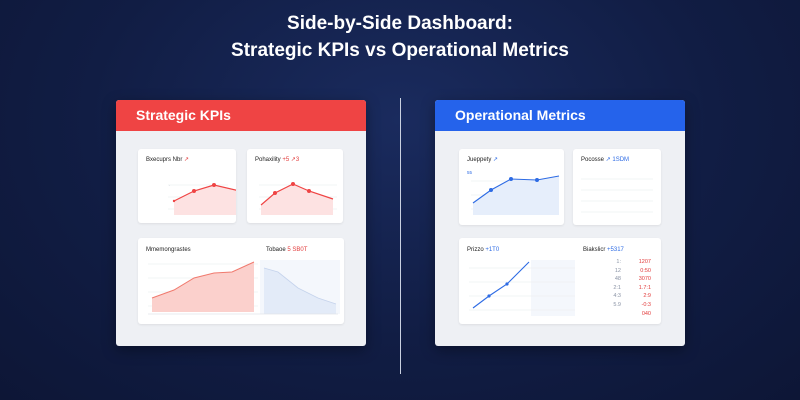  I want to click on dashboard-title-line1: Side-by-Side Dashboard:, so click(400, 23).